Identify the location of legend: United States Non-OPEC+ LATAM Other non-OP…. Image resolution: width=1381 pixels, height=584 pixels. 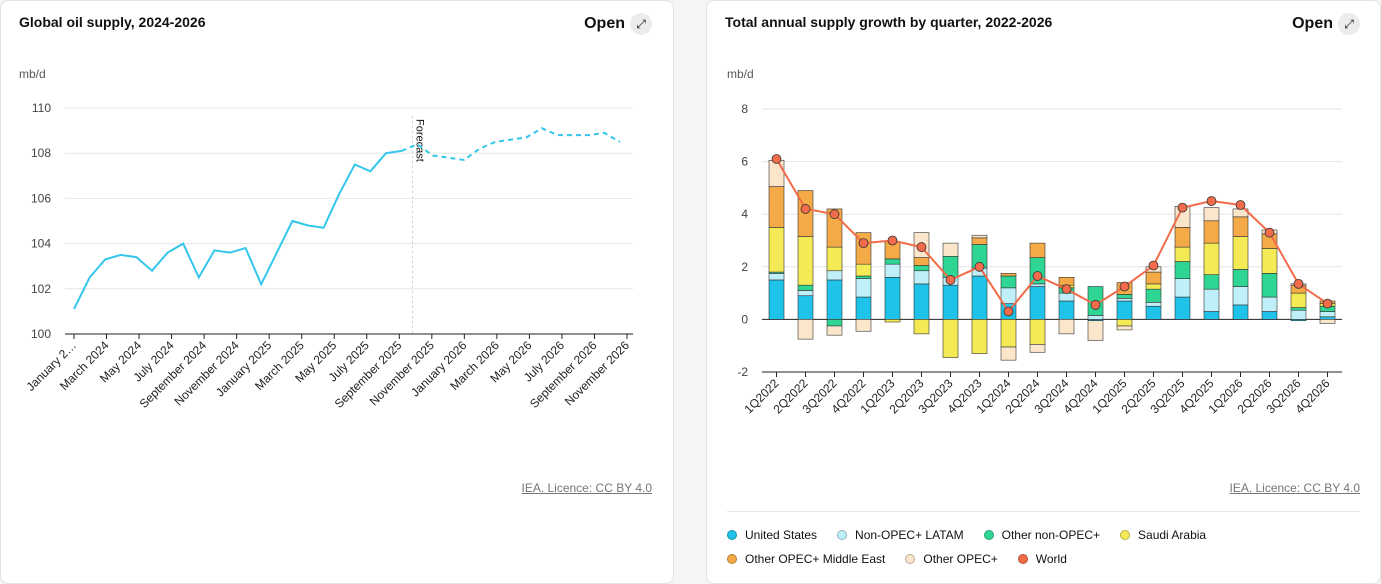
(1037, 547).